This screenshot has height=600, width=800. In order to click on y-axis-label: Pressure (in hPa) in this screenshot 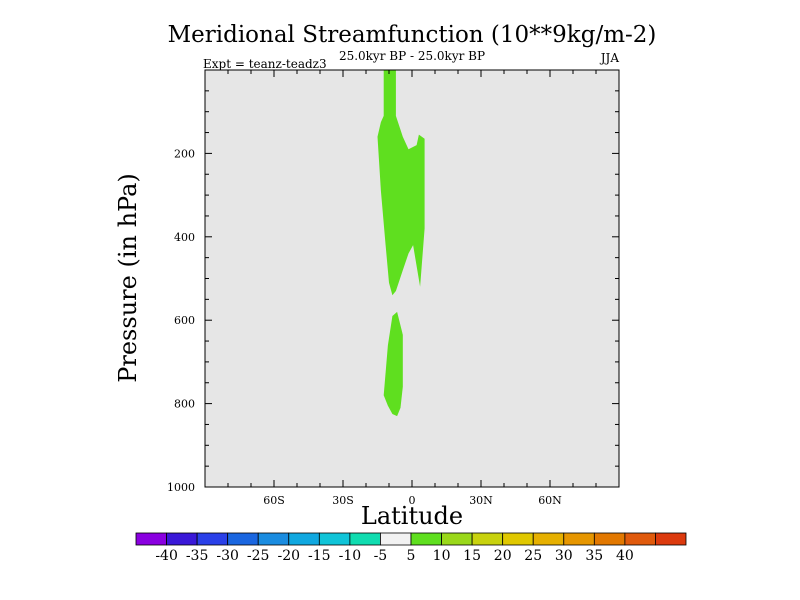, I will do `click(128, 278)`.